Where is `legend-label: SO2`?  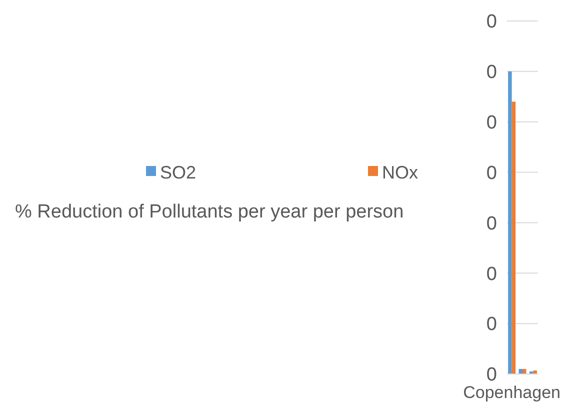 legend-label: SO2 is located at coordinates (178, 172).